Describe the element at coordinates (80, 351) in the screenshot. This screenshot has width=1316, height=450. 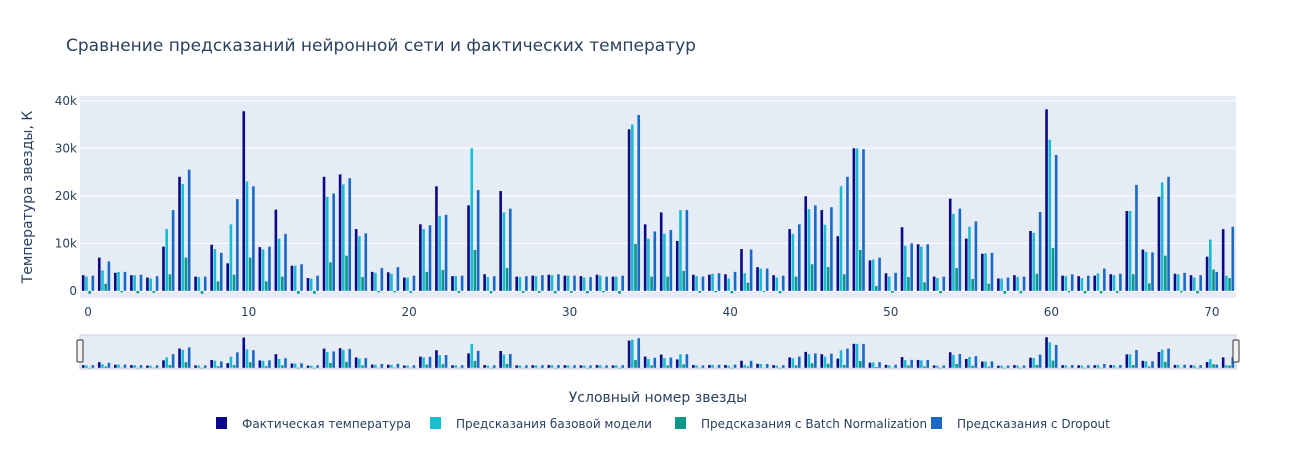
I see `range-handle-left` at that location.